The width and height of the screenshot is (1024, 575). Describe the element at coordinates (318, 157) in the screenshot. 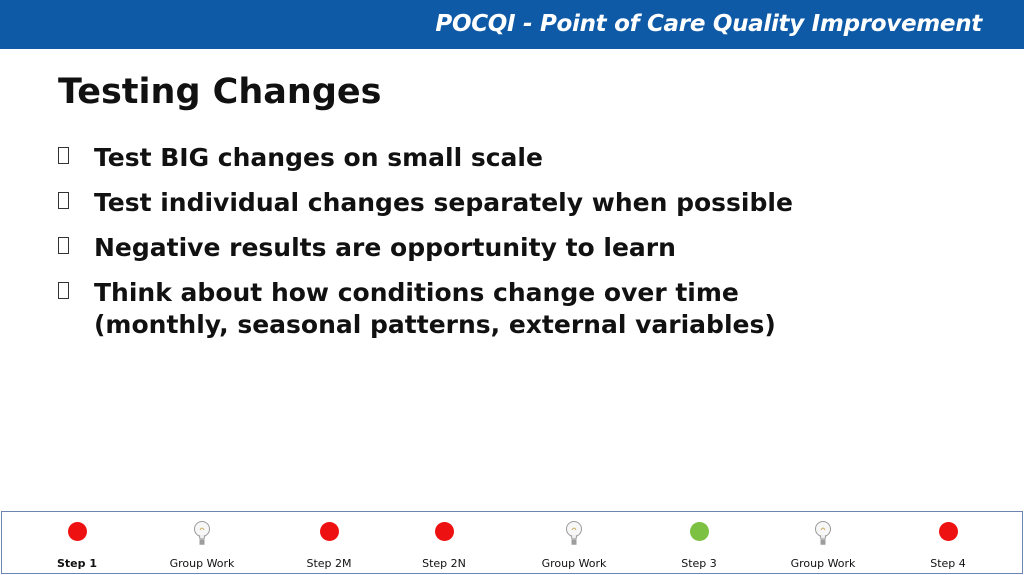

I see `bullet-text: Test BIG changes on small scale` at that location.